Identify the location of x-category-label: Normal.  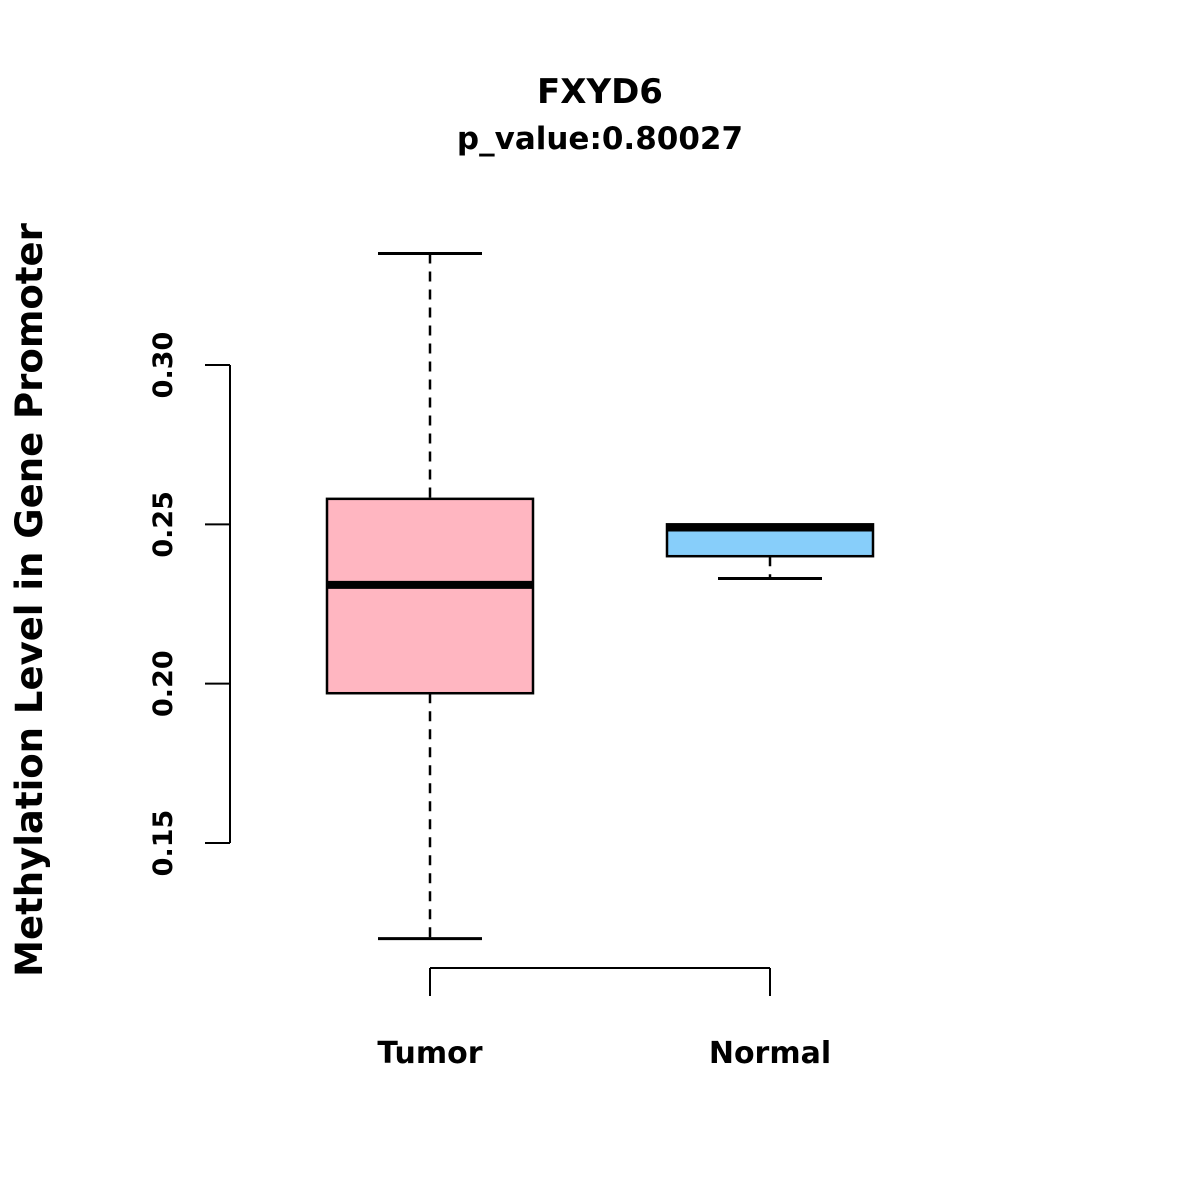
(770, 1053).